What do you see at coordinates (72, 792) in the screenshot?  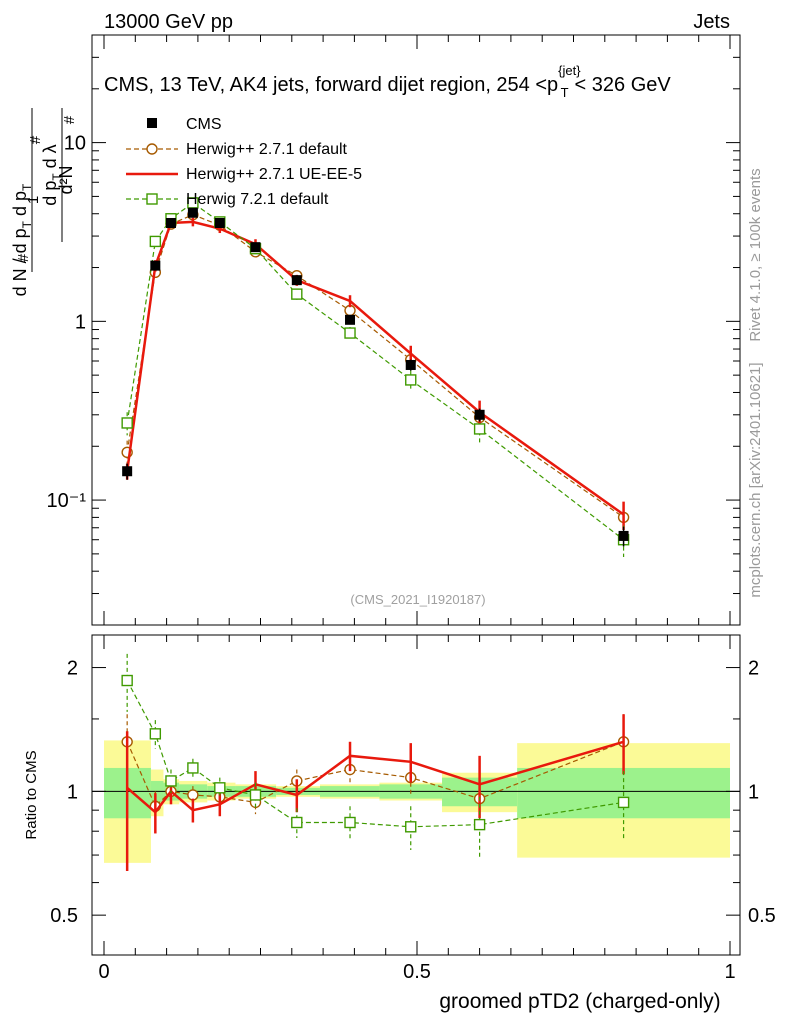 I see `ratio-tick-label-left: 1` at bounding box center [72, 792].